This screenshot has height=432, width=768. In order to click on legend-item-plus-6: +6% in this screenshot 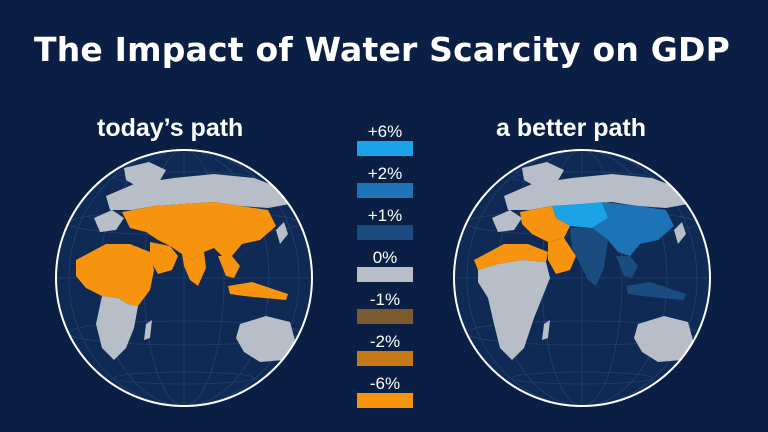, I will do `click(385, 143)`.